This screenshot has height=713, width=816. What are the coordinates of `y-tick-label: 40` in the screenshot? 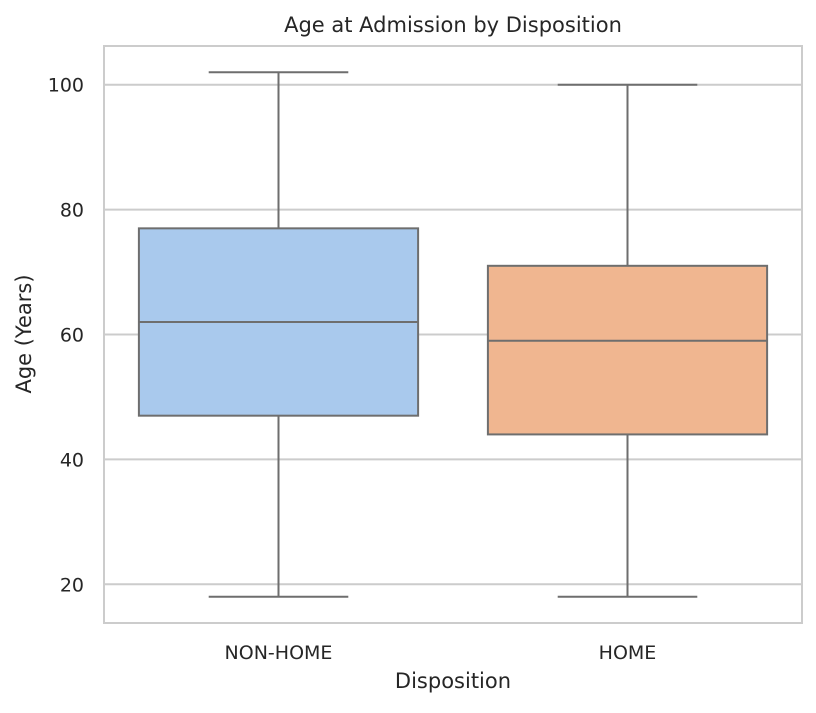 It's located at (72, 460).